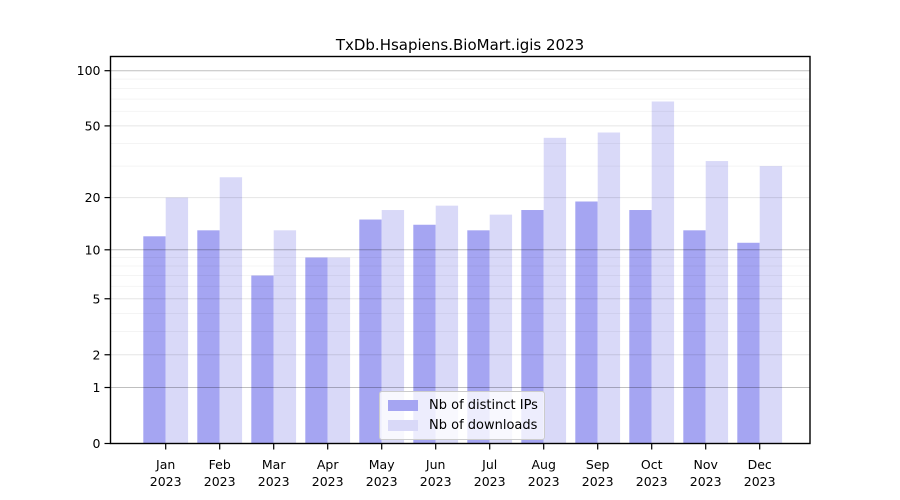 The width and height of the screenshot is (900, 500). I want to click on x-tick-label-month: Nov, so click(705, 464).